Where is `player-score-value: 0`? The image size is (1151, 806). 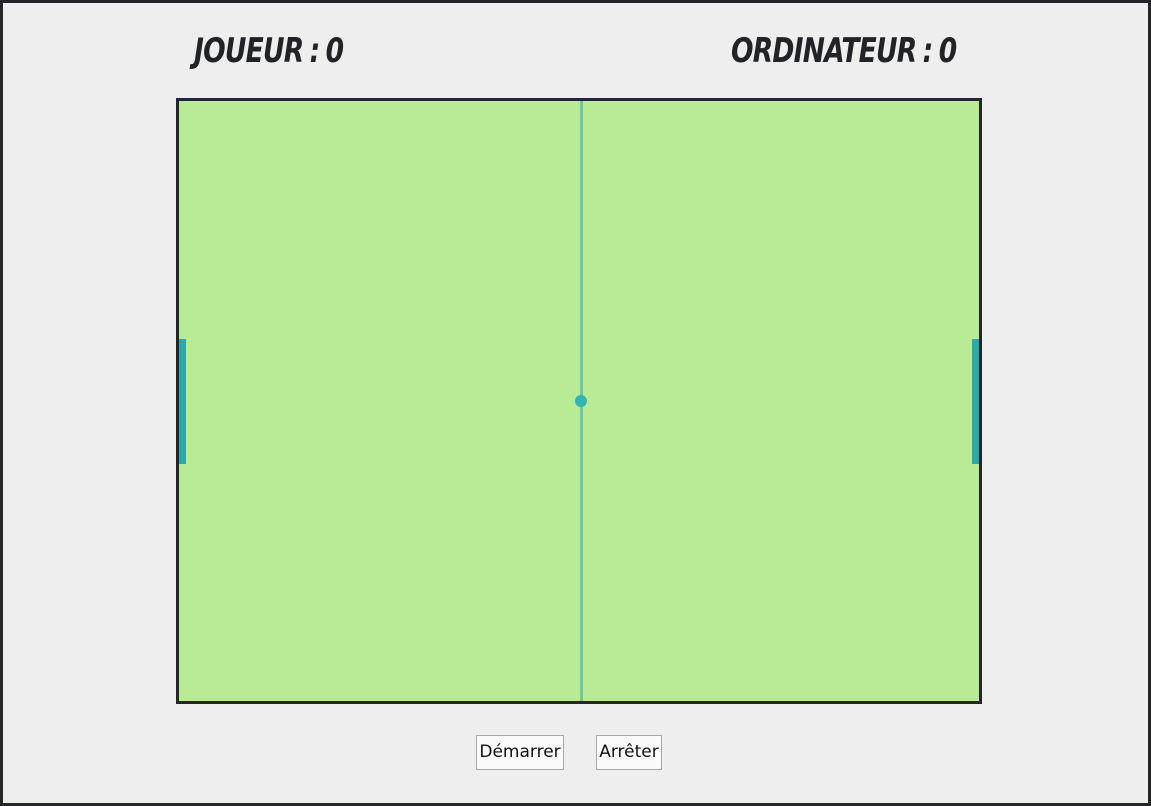
player-score-value: 0 is located at coordinates (334, 51).